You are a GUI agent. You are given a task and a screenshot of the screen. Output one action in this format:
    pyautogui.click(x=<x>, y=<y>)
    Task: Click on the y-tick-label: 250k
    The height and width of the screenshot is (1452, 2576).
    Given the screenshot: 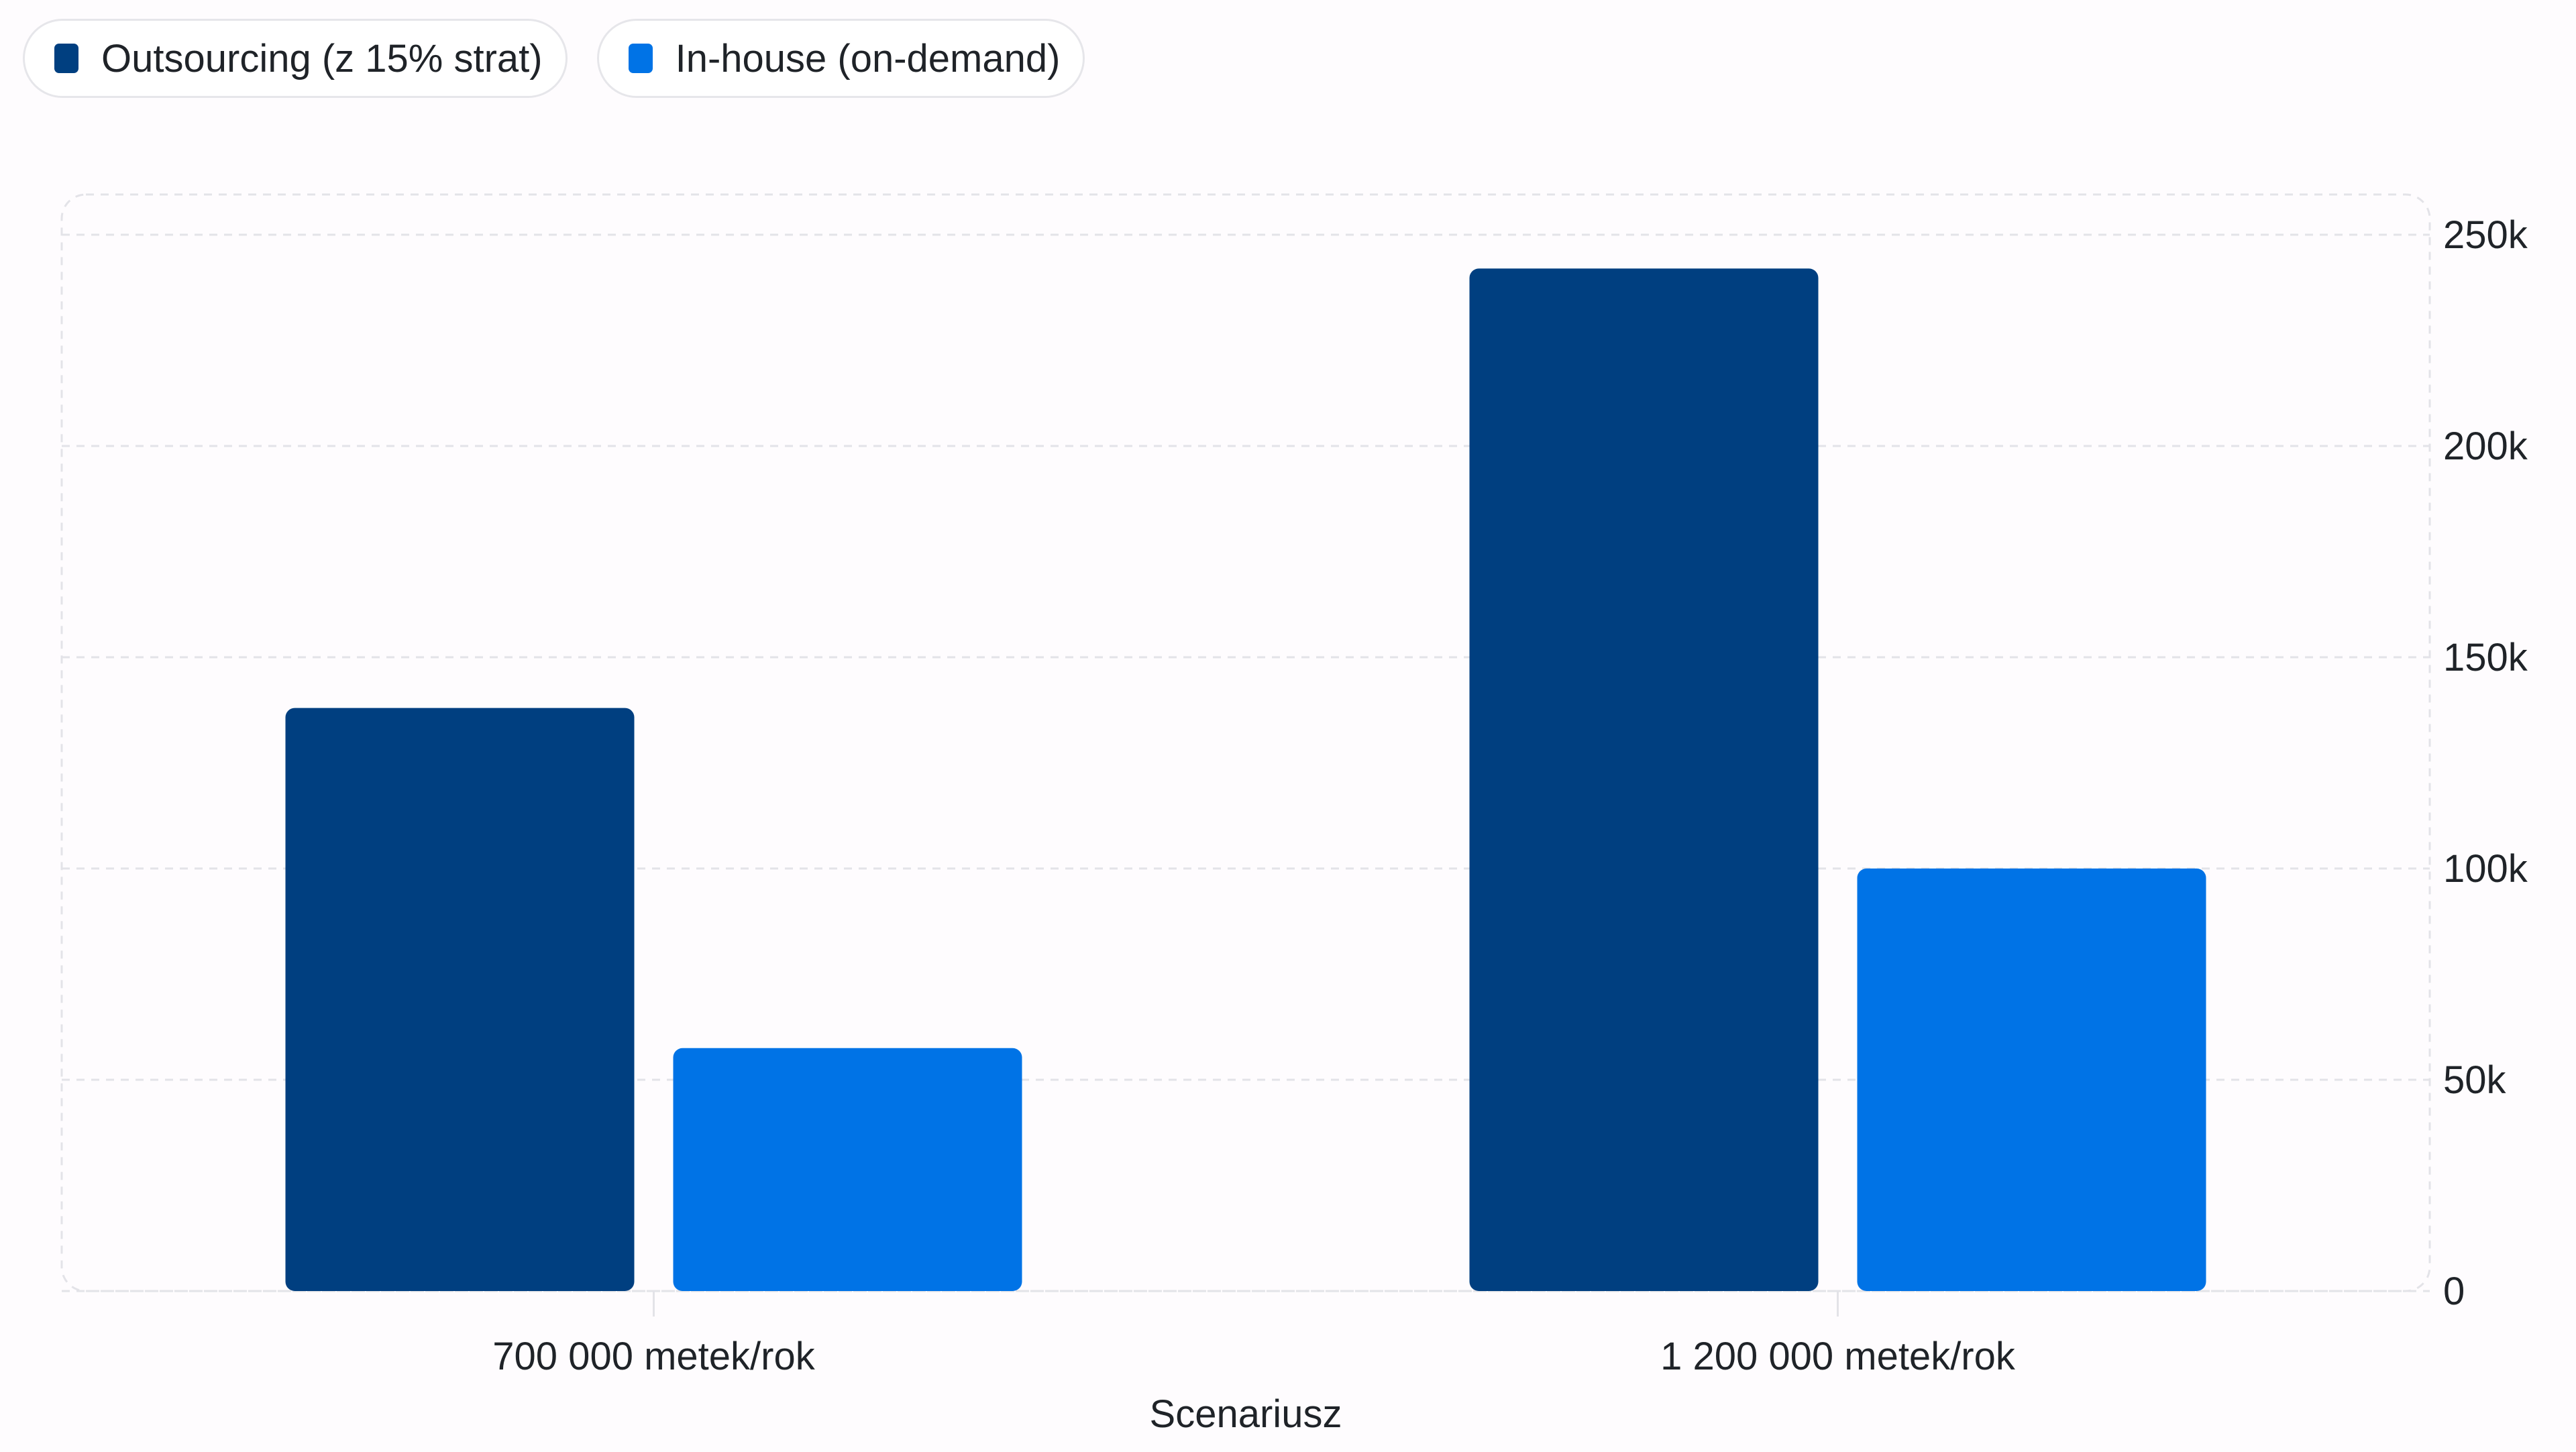 What is the action you would take?
    pyautogui.click(x=2485, y=235)
    